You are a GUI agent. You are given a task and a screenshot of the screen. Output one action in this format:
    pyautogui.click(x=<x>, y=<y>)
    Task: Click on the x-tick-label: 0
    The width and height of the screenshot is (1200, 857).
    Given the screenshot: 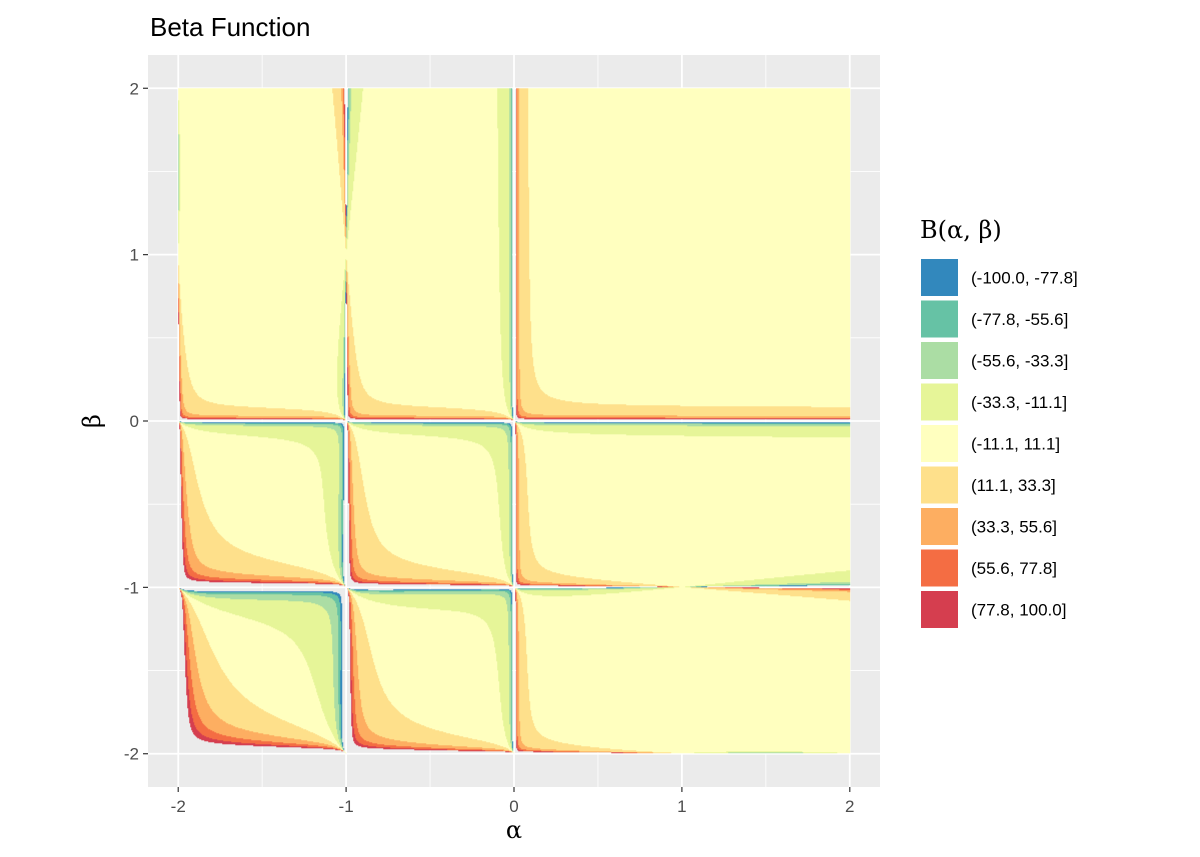 What is the action you would take?
    pyautogui.click(x=513, y=806)
    